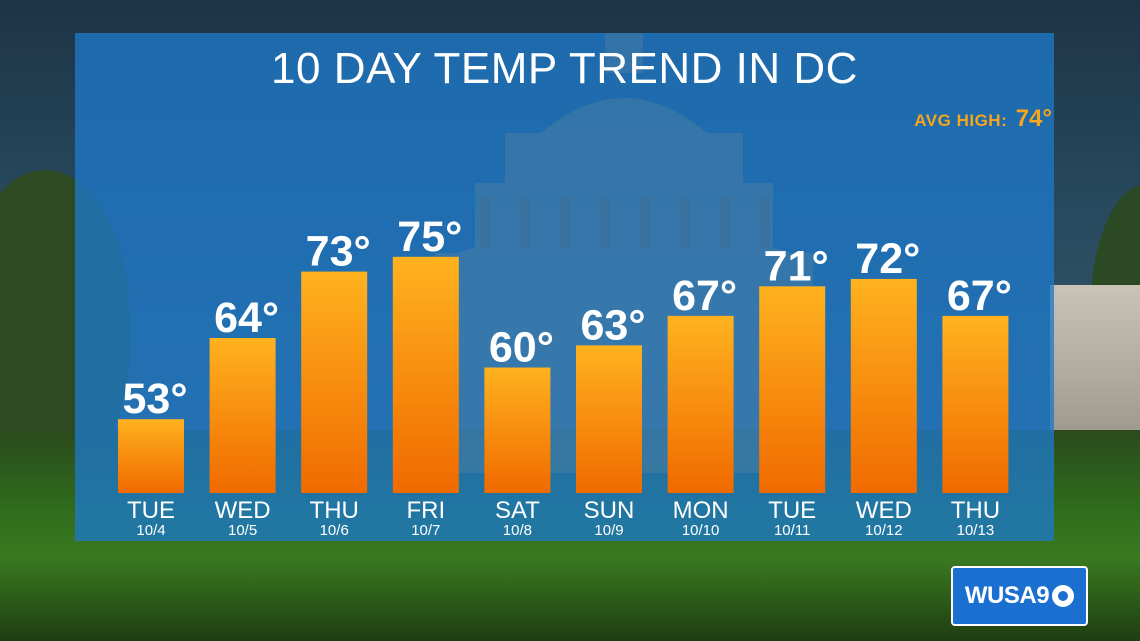 The width and height of the screenshot is (1140, 641). What do you see at coordinates (609, 510) in the screenshot?
I see `day-label-6: SUN` at bounding box center [609, 510].